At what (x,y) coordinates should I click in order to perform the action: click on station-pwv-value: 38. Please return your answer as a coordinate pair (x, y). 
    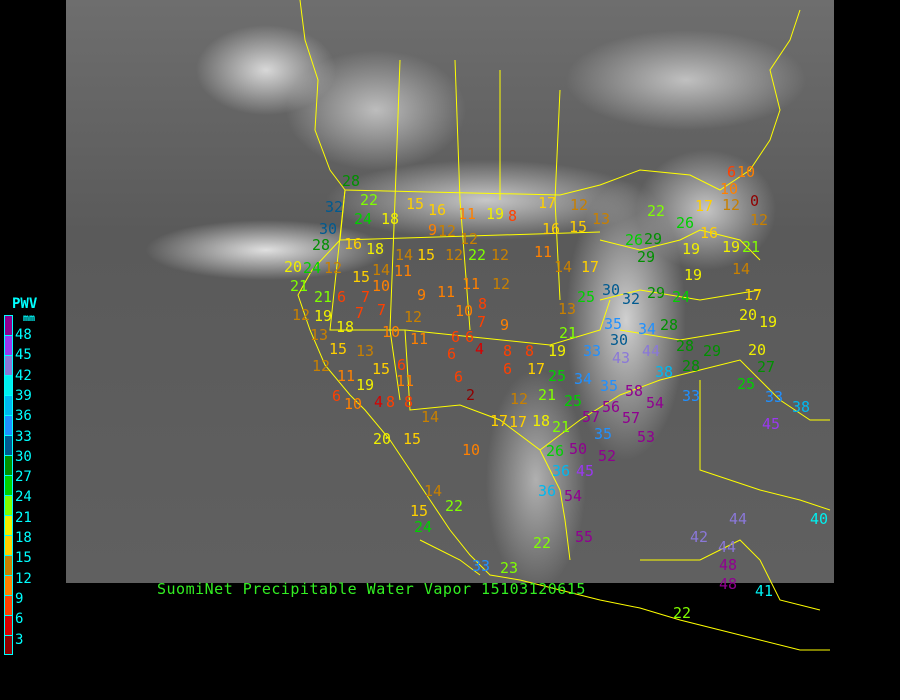
    Looking at the image, I should click on (664, 372).